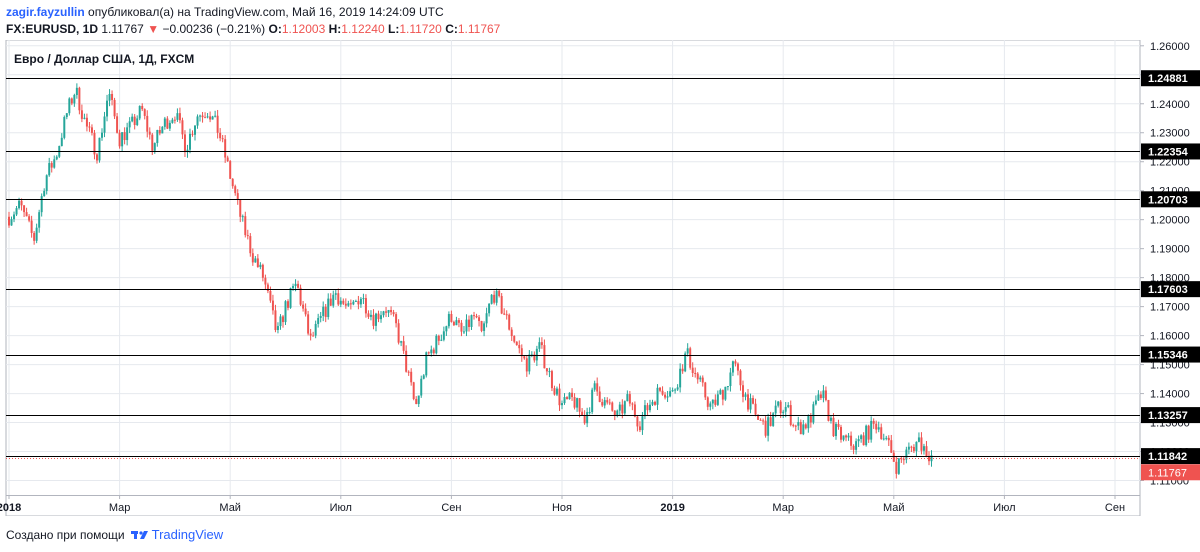 The width and height of the screenshot is (1200, 552). Describe the element at coordinates (45, 12) in the screenshot. I see `author-link: zagir.fayzullin` at that location.